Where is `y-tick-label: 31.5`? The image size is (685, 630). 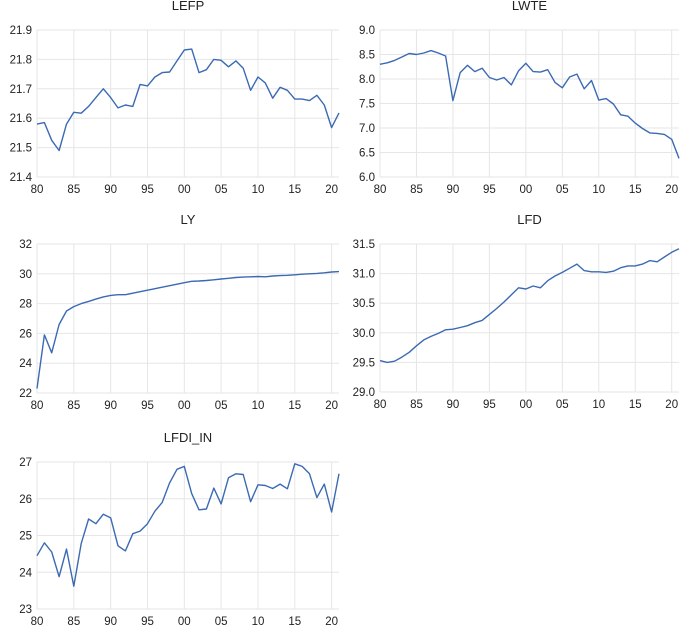
y-tick-label: 31.5 is located at coordinates (364, 245).